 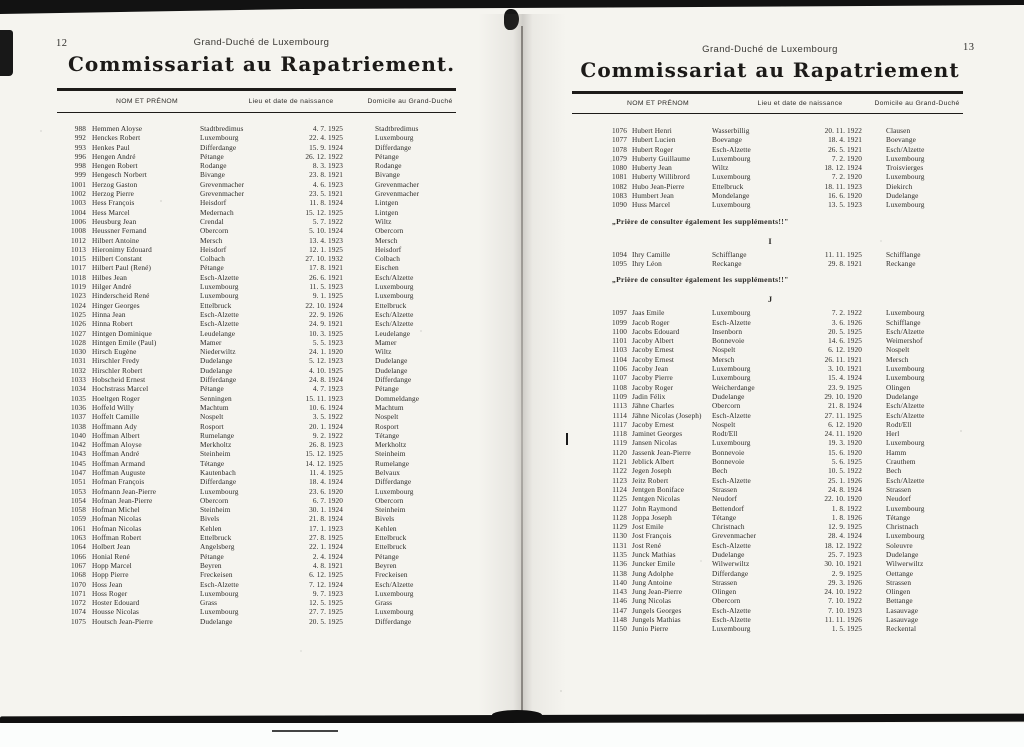 I want to click on entry-birthplace: Rodange, so click(x=213, y=166).